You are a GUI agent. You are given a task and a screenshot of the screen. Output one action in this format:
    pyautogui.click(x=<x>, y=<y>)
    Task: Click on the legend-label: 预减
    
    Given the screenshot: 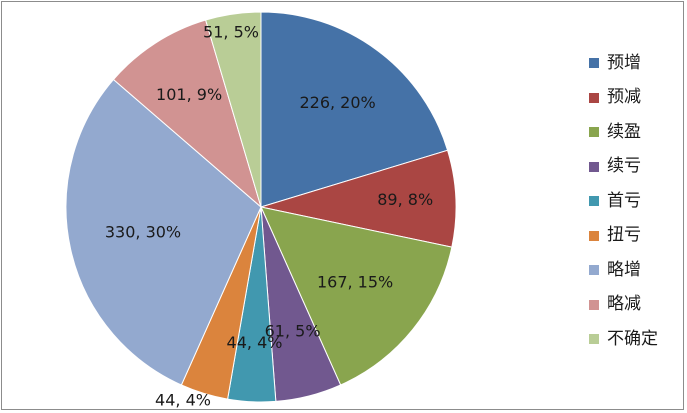 What is the action you would take?
    pyautogui.click(x=624, y=97)
    